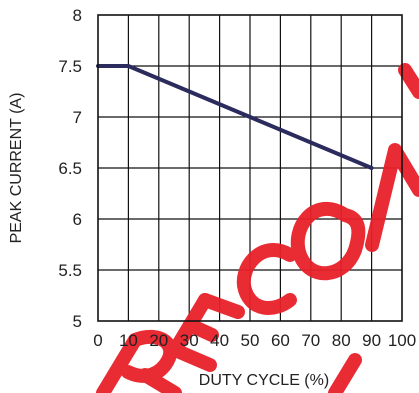 The image size is (419, 393). What do you see at coordinates (250, 340) in the screenshot?
I see `x-tick-label: 50` at bounding box center [250, 340].